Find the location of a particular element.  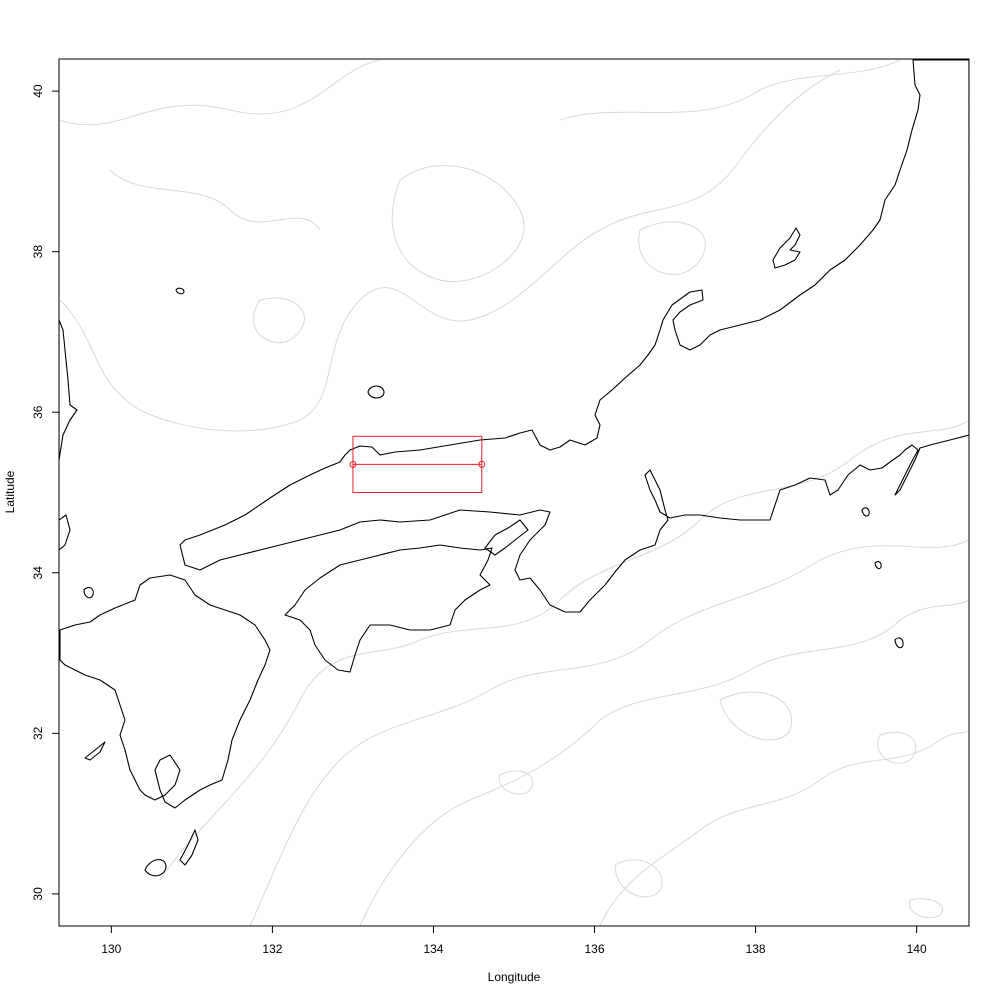

y-axis: 30 32 34 36 38 40 is located at coordinates (45, 492).